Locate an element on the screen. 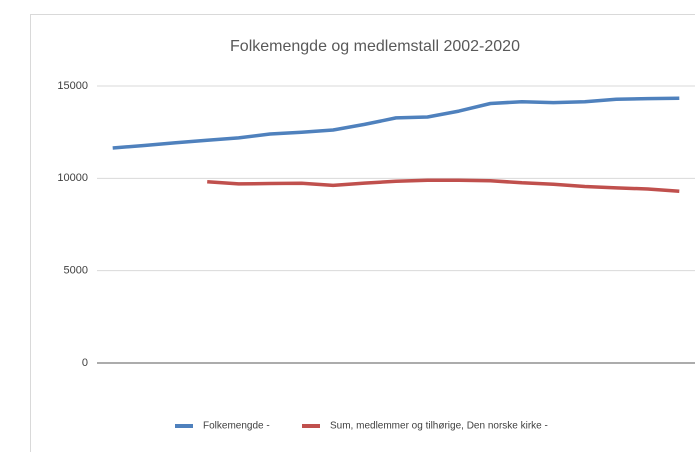 This screenshot has width=695, height=452. y-tick-label: 5000 is located at coordinates (76, 271).